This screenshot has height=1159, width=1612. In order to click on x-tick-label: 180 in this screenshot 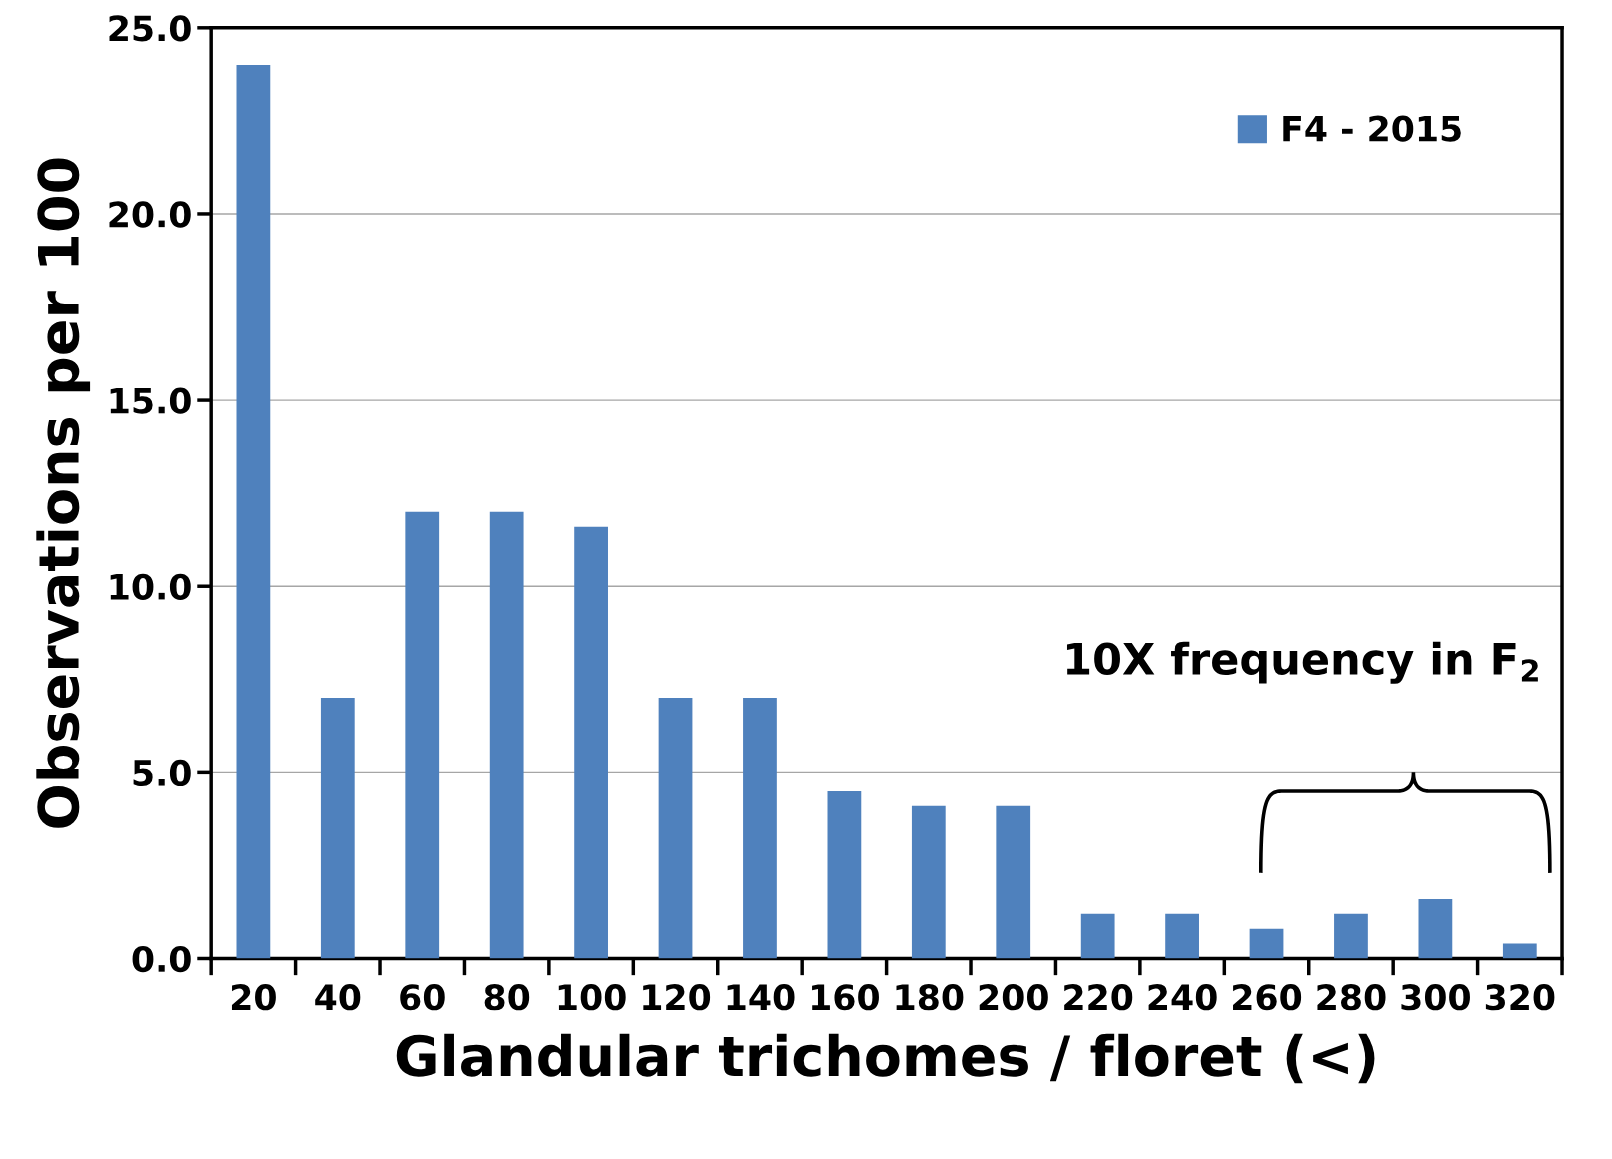, I will do `click(930, 997)`.